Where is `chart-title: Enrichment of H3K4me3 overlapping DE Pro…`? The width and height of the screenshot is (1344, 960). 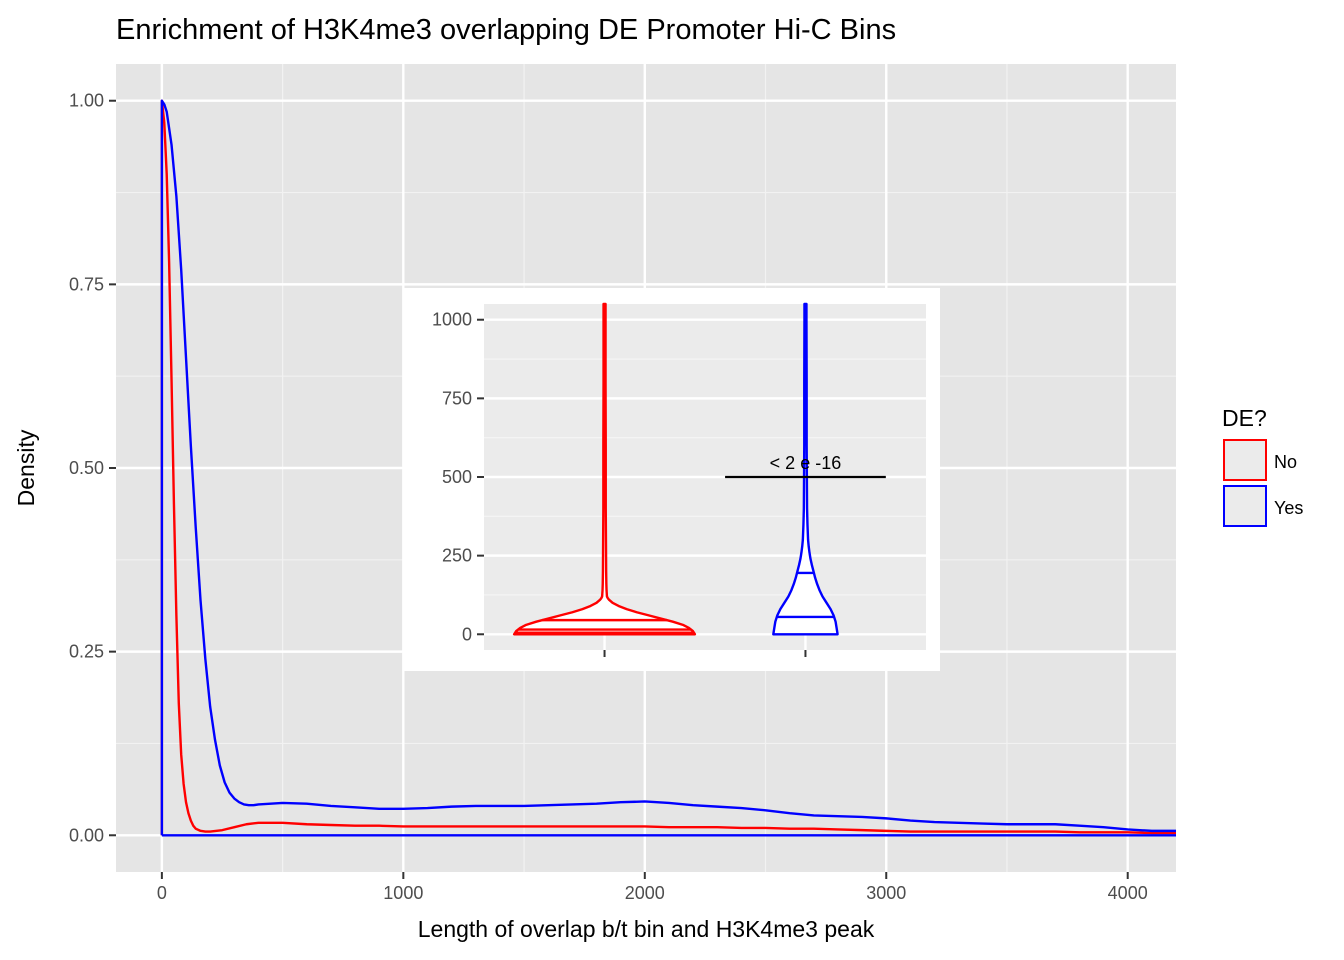 chart-title: Enrichment of H3K4me3 overlapping DE Pro… is located at coordinates (506, 30).